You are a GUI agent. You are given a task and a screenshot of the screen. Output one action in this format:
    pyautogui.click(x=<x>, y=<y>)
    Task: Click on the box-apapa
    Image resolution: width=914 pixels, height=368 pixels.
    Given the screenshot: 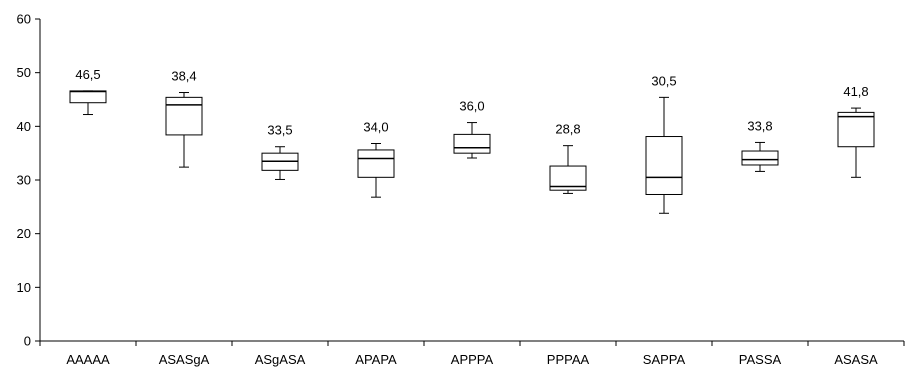 What is the action you would take?
    pyautogui.click(x=376, y=170)
    